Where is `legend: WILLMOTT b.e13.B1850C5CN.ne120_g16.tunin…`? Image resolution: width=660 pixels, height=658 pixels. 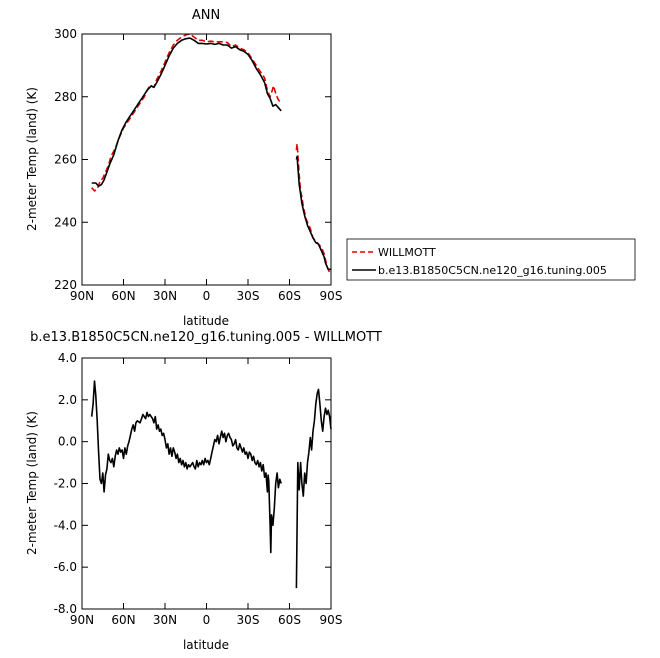
legend: WILLMOTT b.e13.B1850C5CN.ne120_g16.tunin… is located at coordinates (491, 259).